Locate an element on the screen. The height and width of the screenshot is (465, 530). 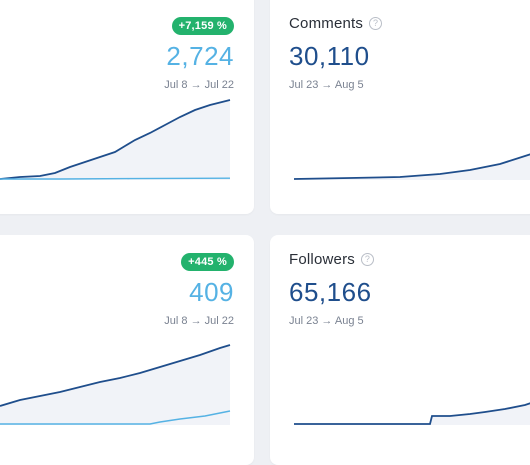
card-title: Comments ? is located at coordinates (336, 23).